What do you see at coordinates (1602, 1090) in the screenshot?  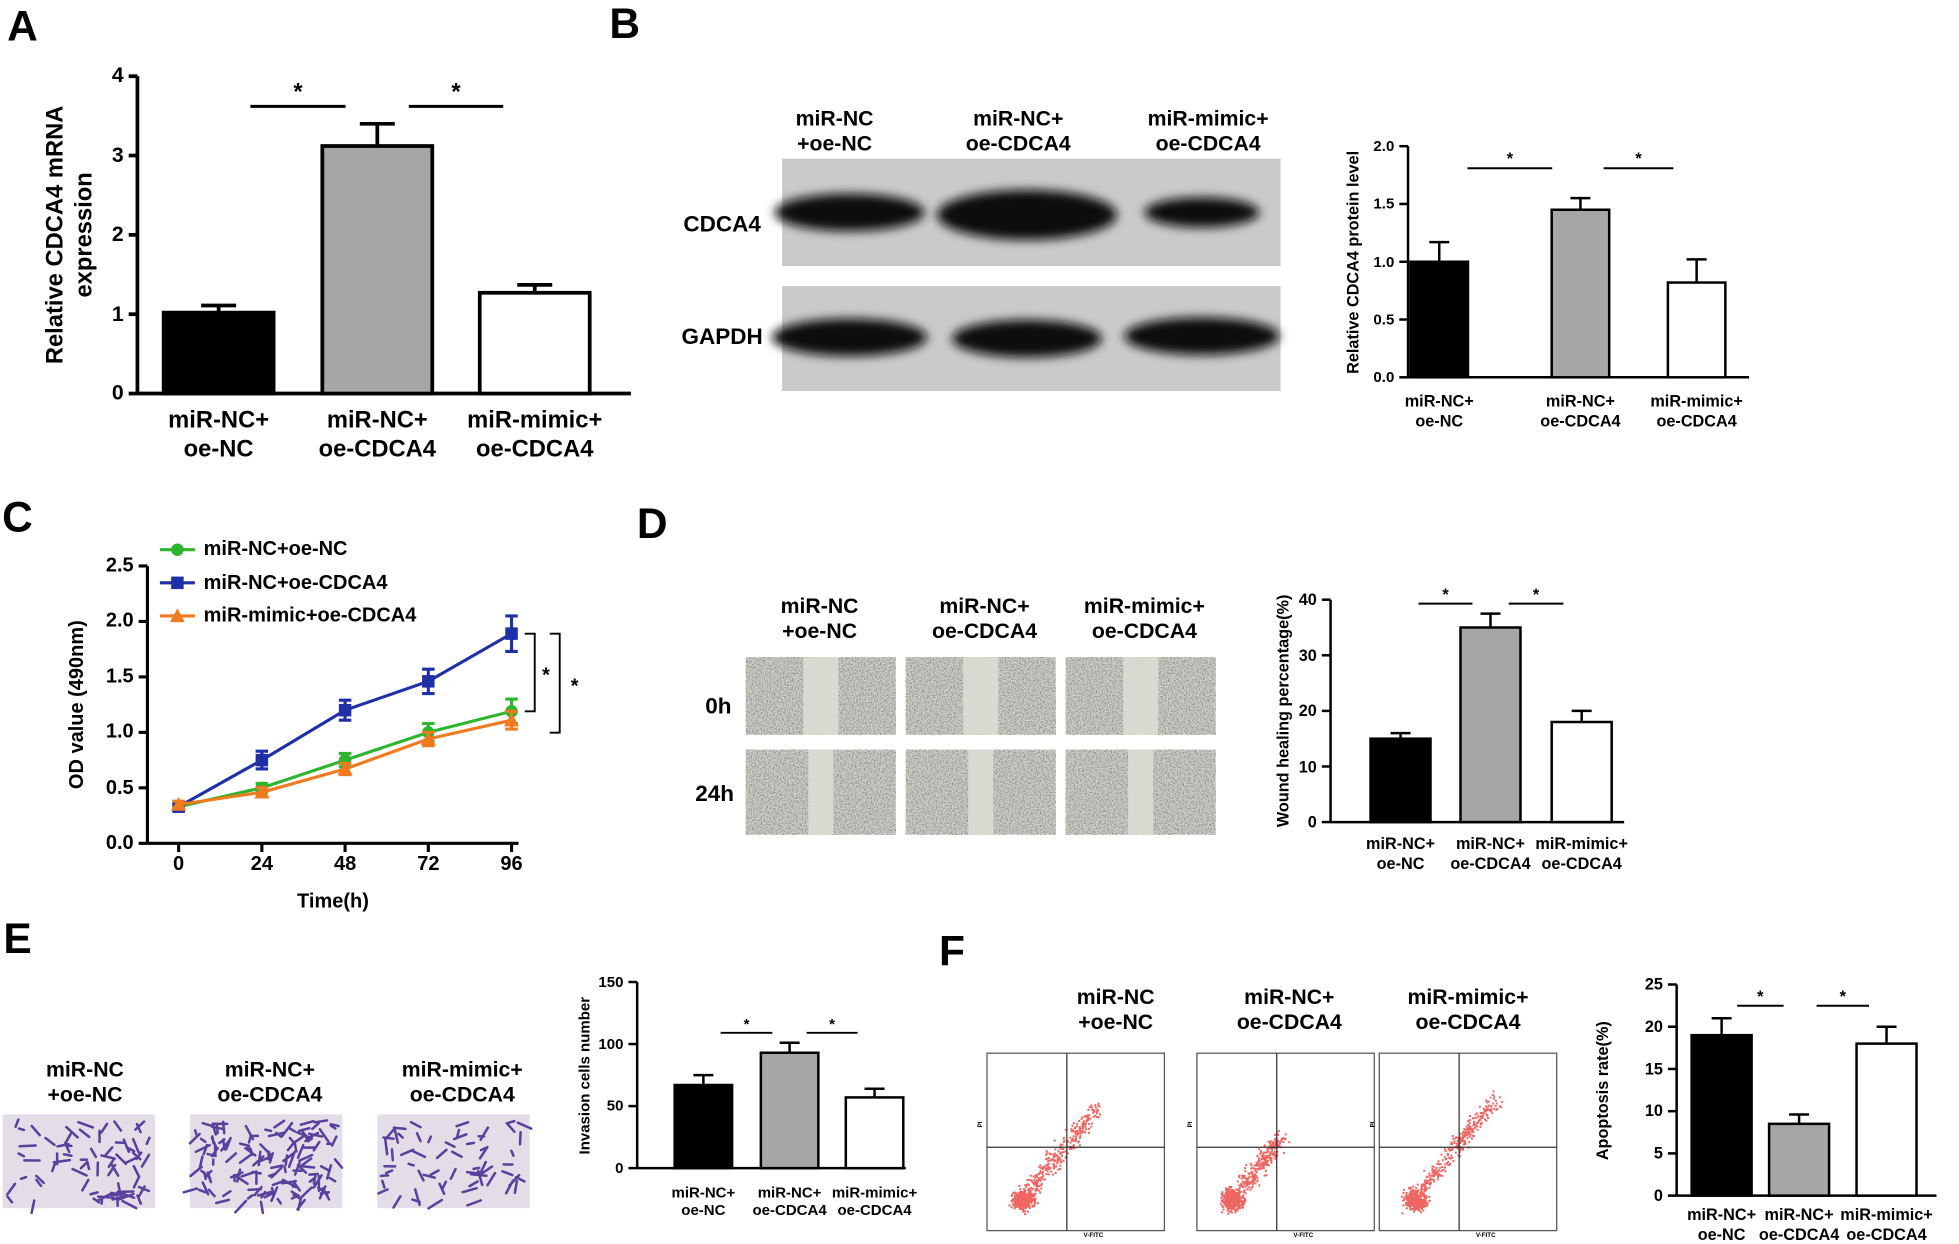 I see `y-axis-label: Apoptosis rate(%)` at bounding box center [1602, 1090].